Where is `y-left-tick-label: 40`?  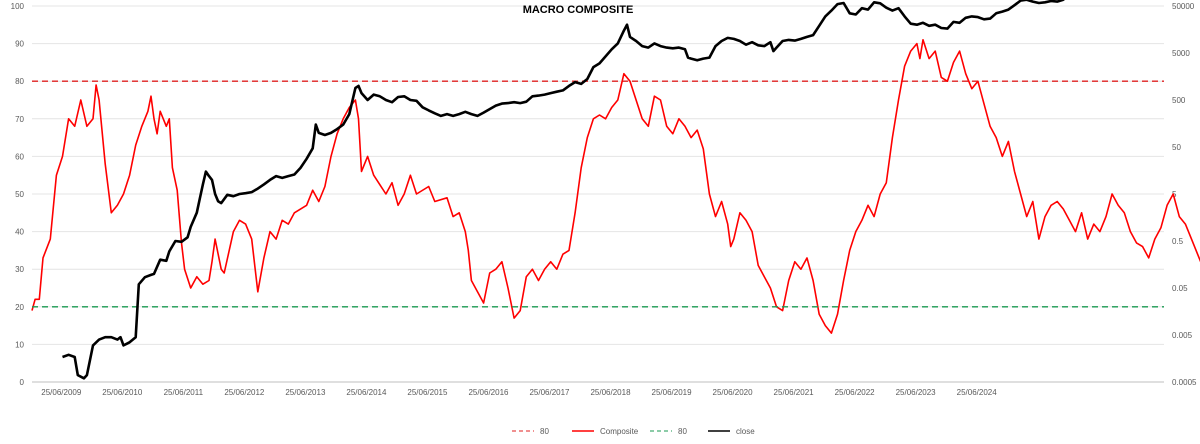
y-left-tick-label: 40 is located at coordinates (19, 232).